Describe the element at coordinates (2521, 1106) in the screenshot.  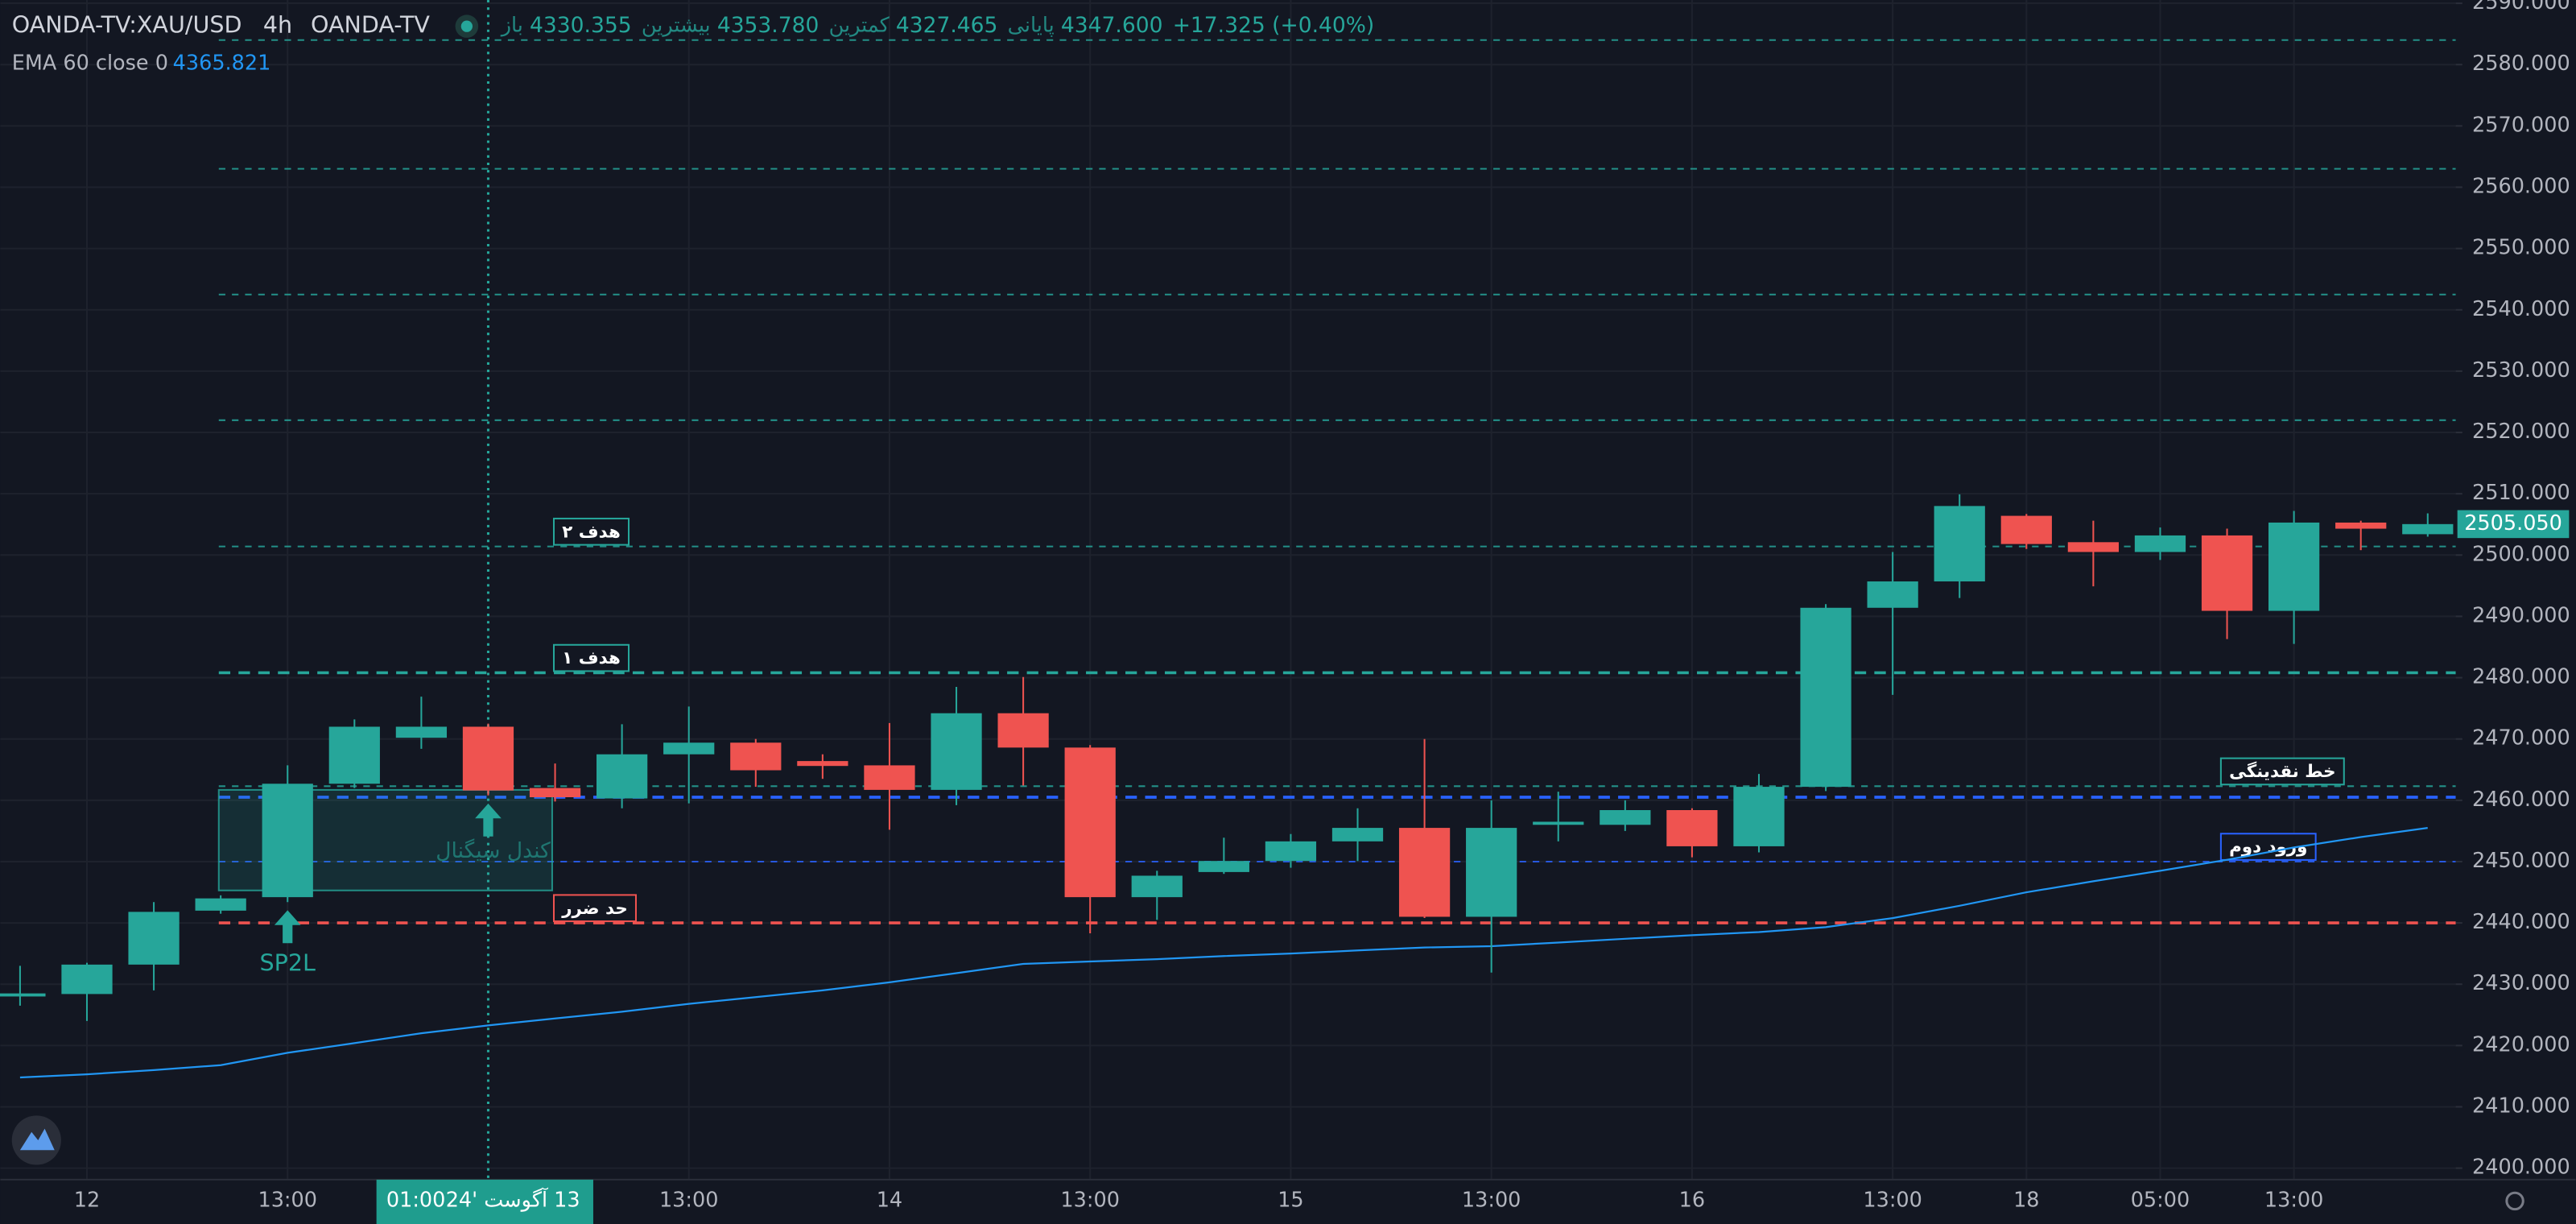
I see `y-tick-label: 2410.000` at that location.